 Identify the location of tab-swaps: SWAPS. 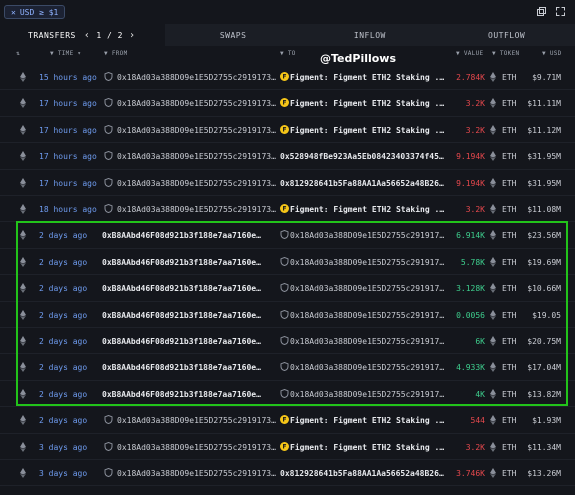
(233, 35).